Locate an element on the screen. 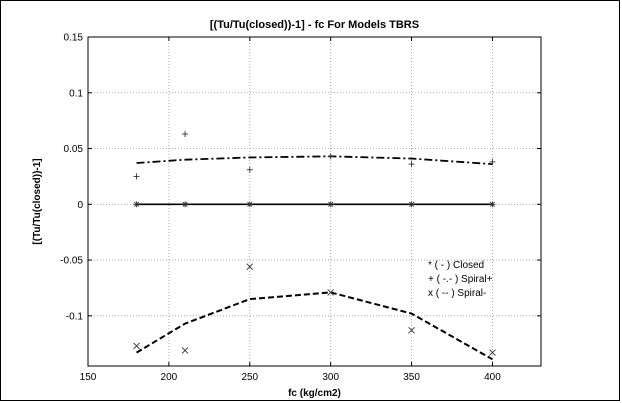  y-tick-label: 0.1 is located at coordinates (76, 93).